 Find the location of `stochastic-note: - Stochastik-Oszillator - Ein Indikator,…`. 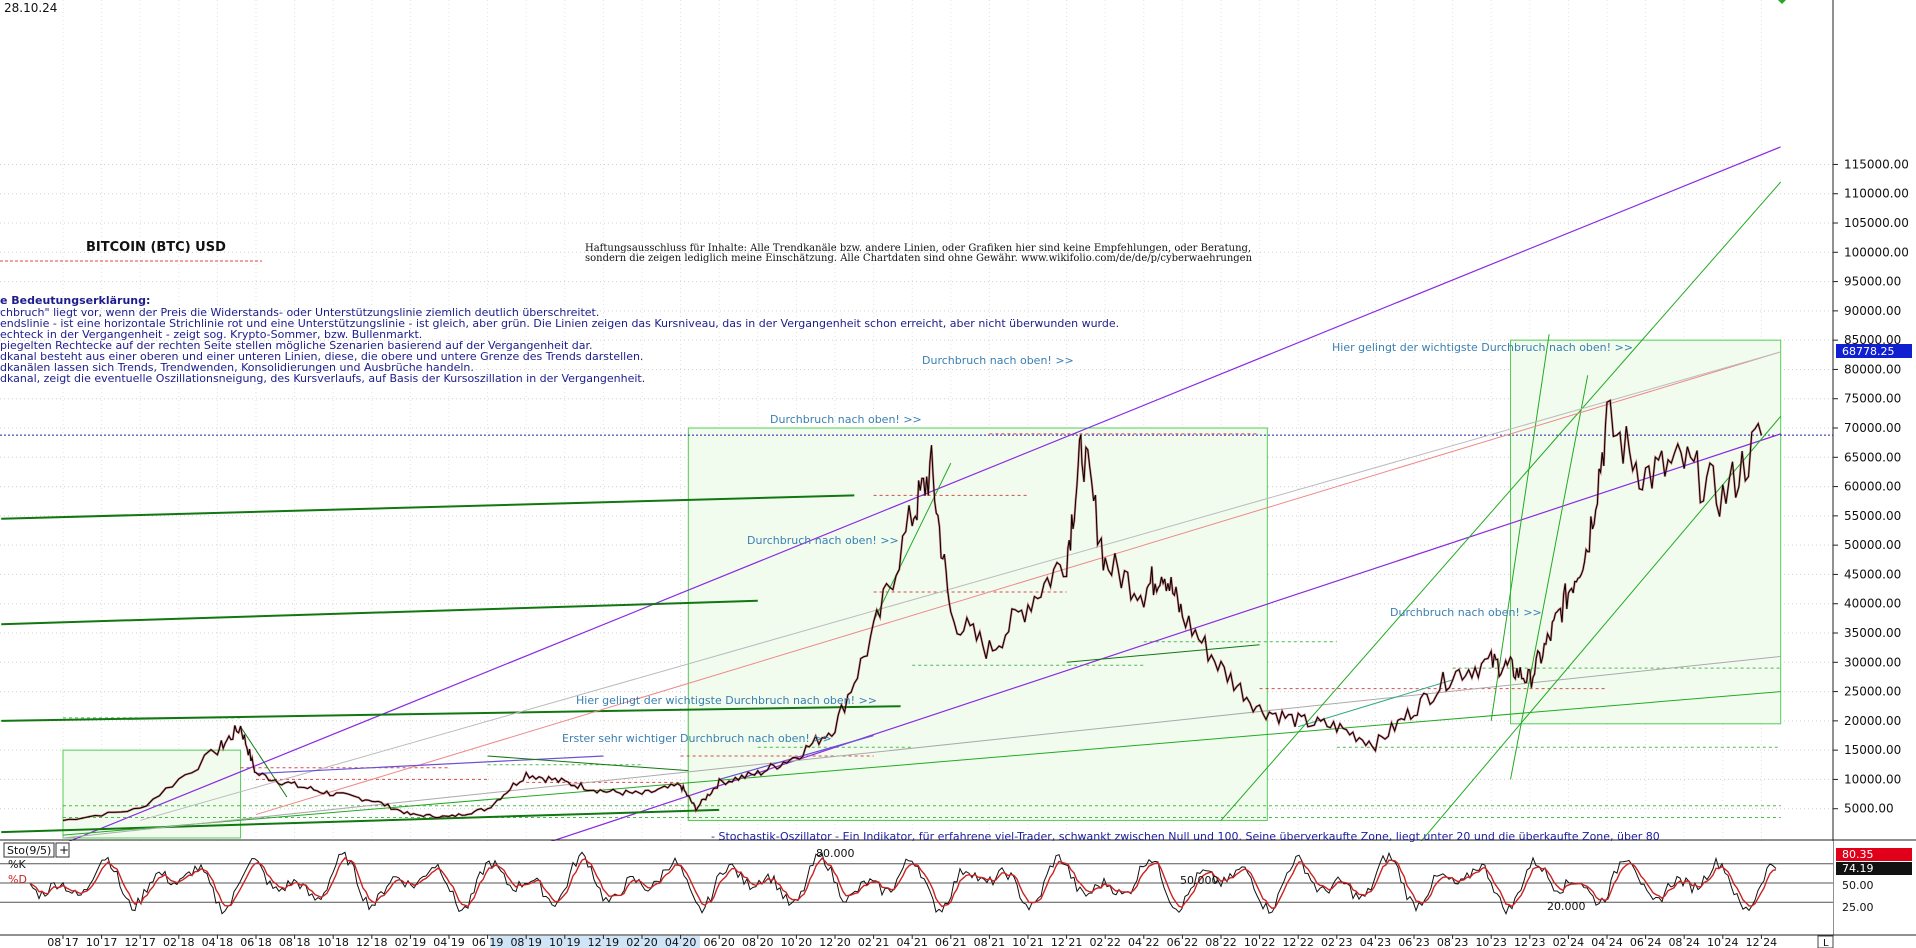

stochastic-note: - Stochastik-Oszillator - Ein Indikator,… is located at coordinates (1185, 836).